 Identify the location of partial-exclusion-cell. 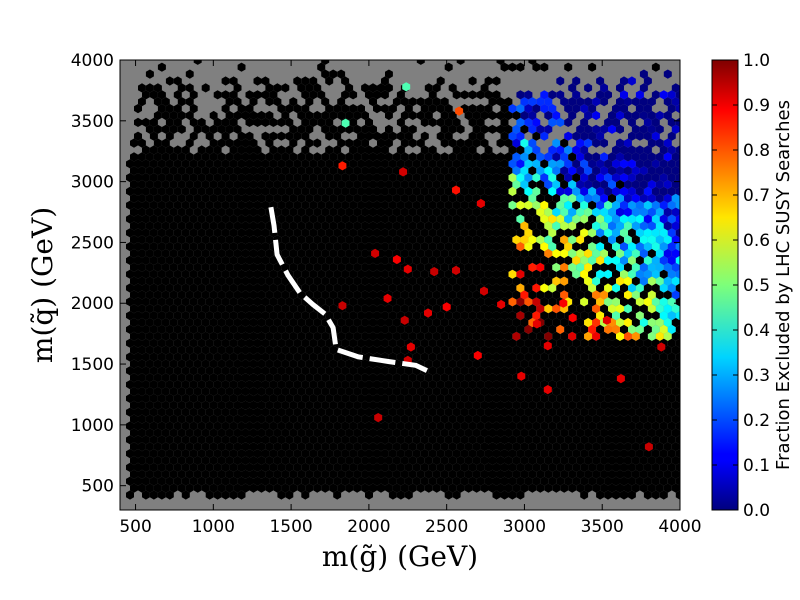
(563, 303).